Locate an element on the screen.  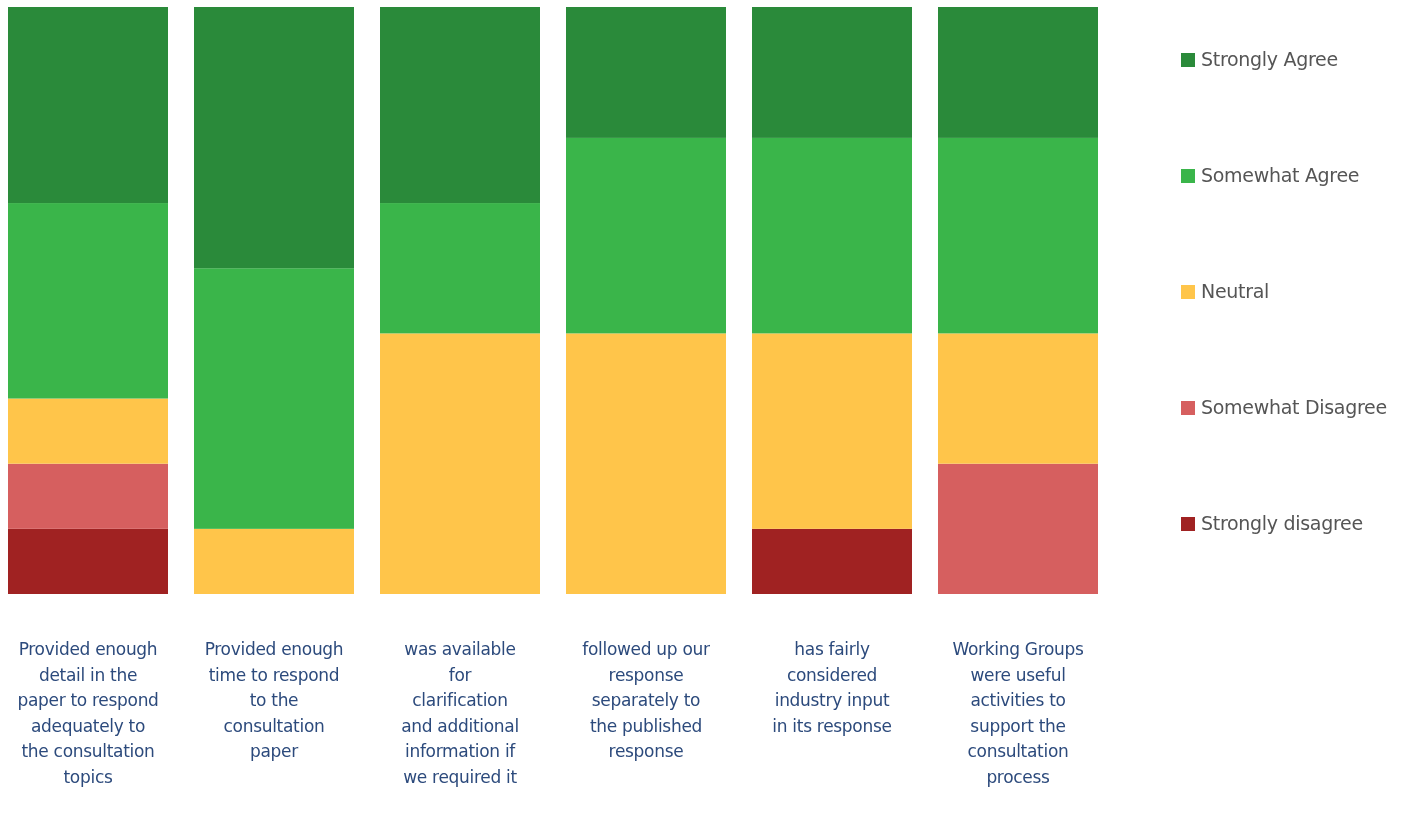
x-tick-label: Provided enough detail in the paper to respond adequately to the consultation topics is located at coordinates (88, 713).